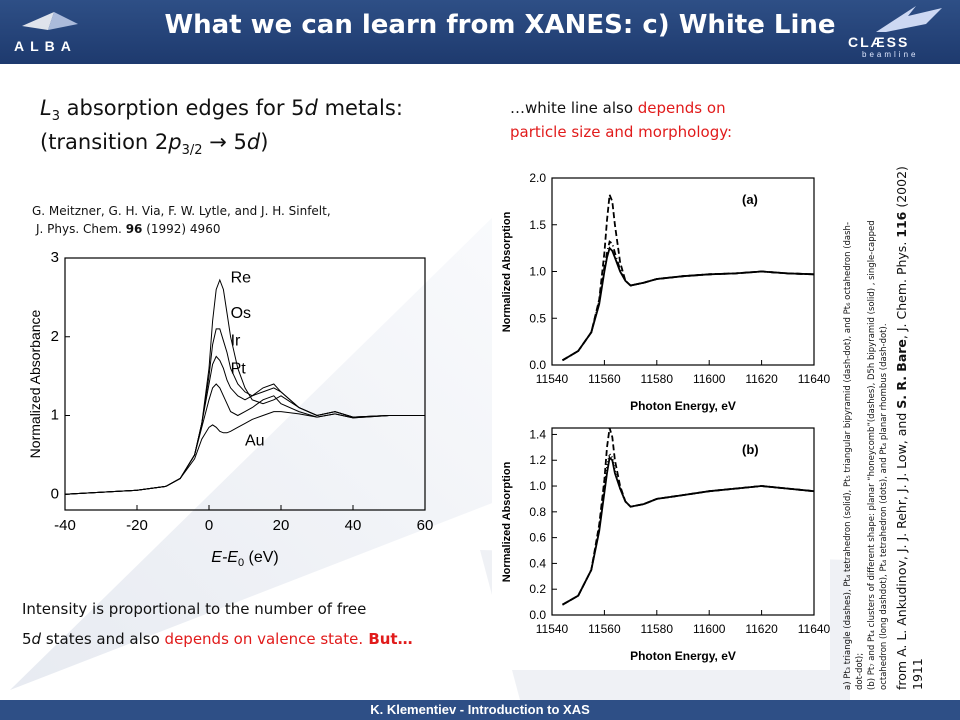 This screenshot has width=960, height=720. What do you see at coordinates (241, 313) in the screenshot?
I see `series-label-os: Os` at bounding box center [241, 313].